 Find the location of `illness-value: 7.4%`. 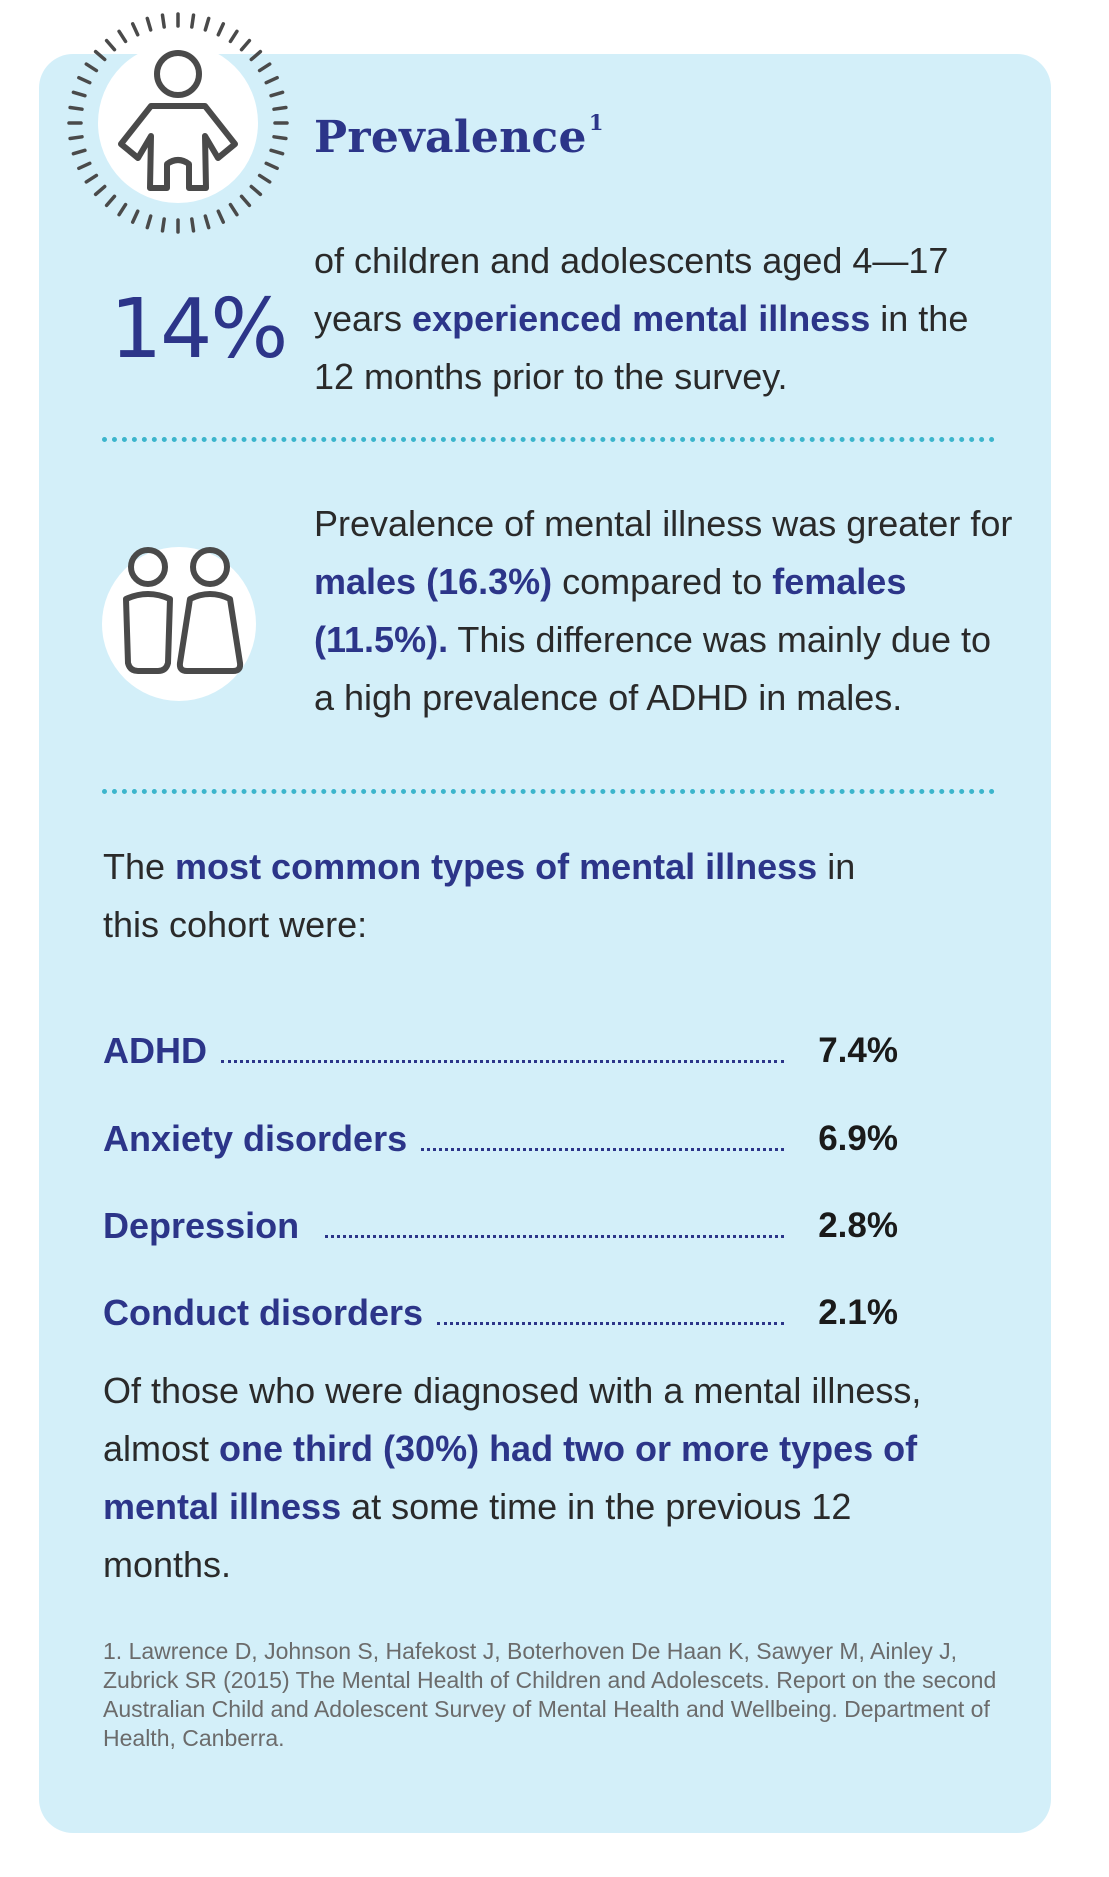

illness-value: 7.4% is located at coordinates (858, 1050).